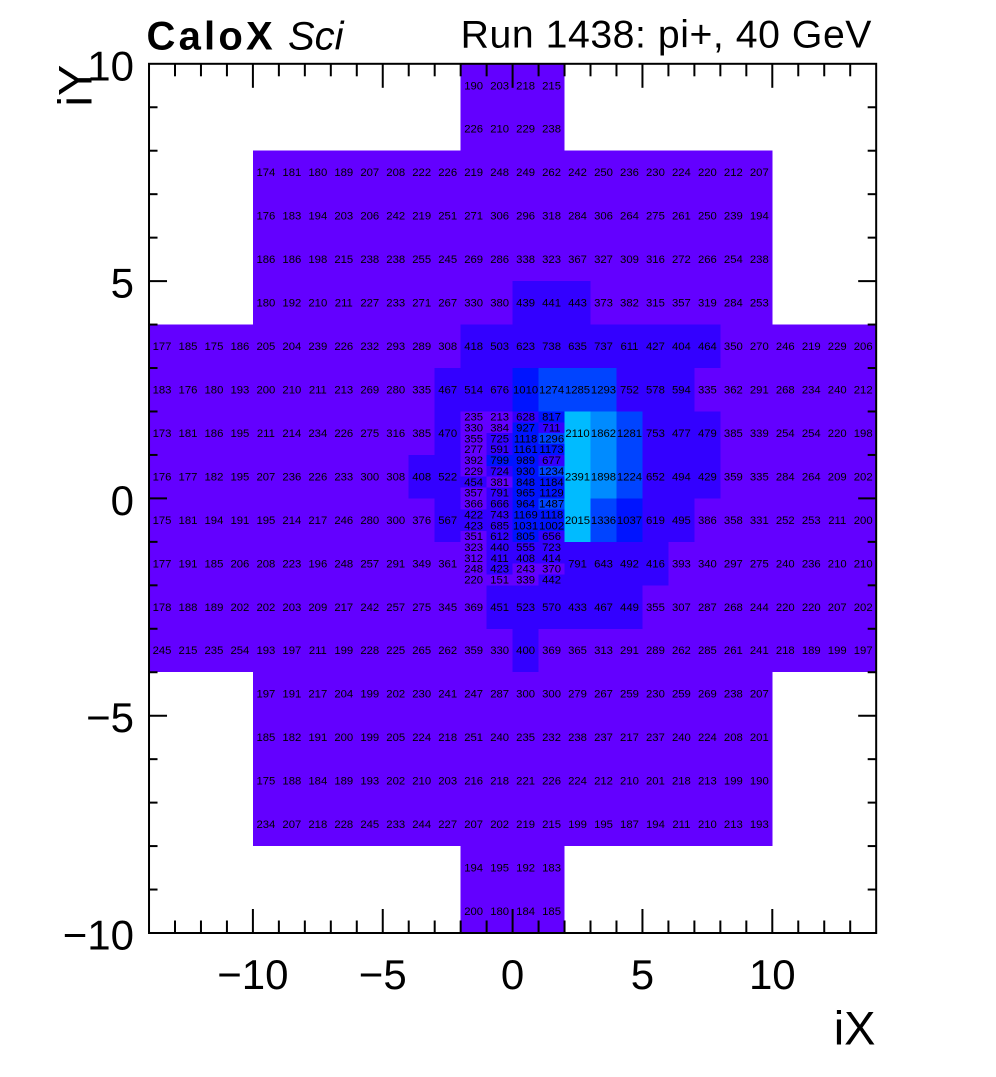  I want to click on svg-text: 351, so click(473, 537).